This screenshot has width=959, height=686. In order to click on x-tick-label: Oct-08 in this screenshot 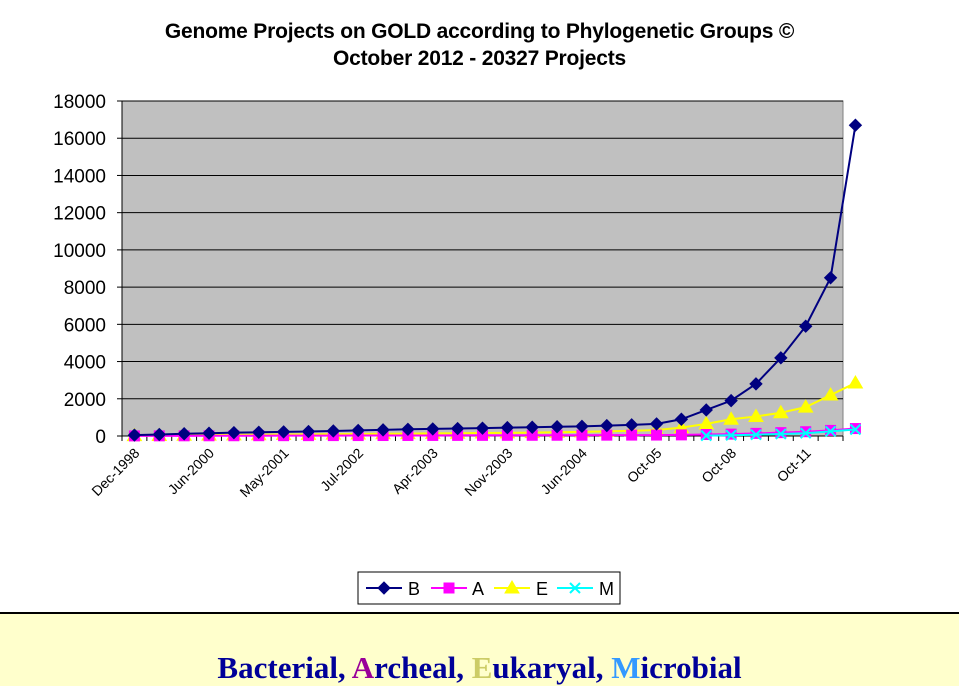, I will do `click(718, 465)`.